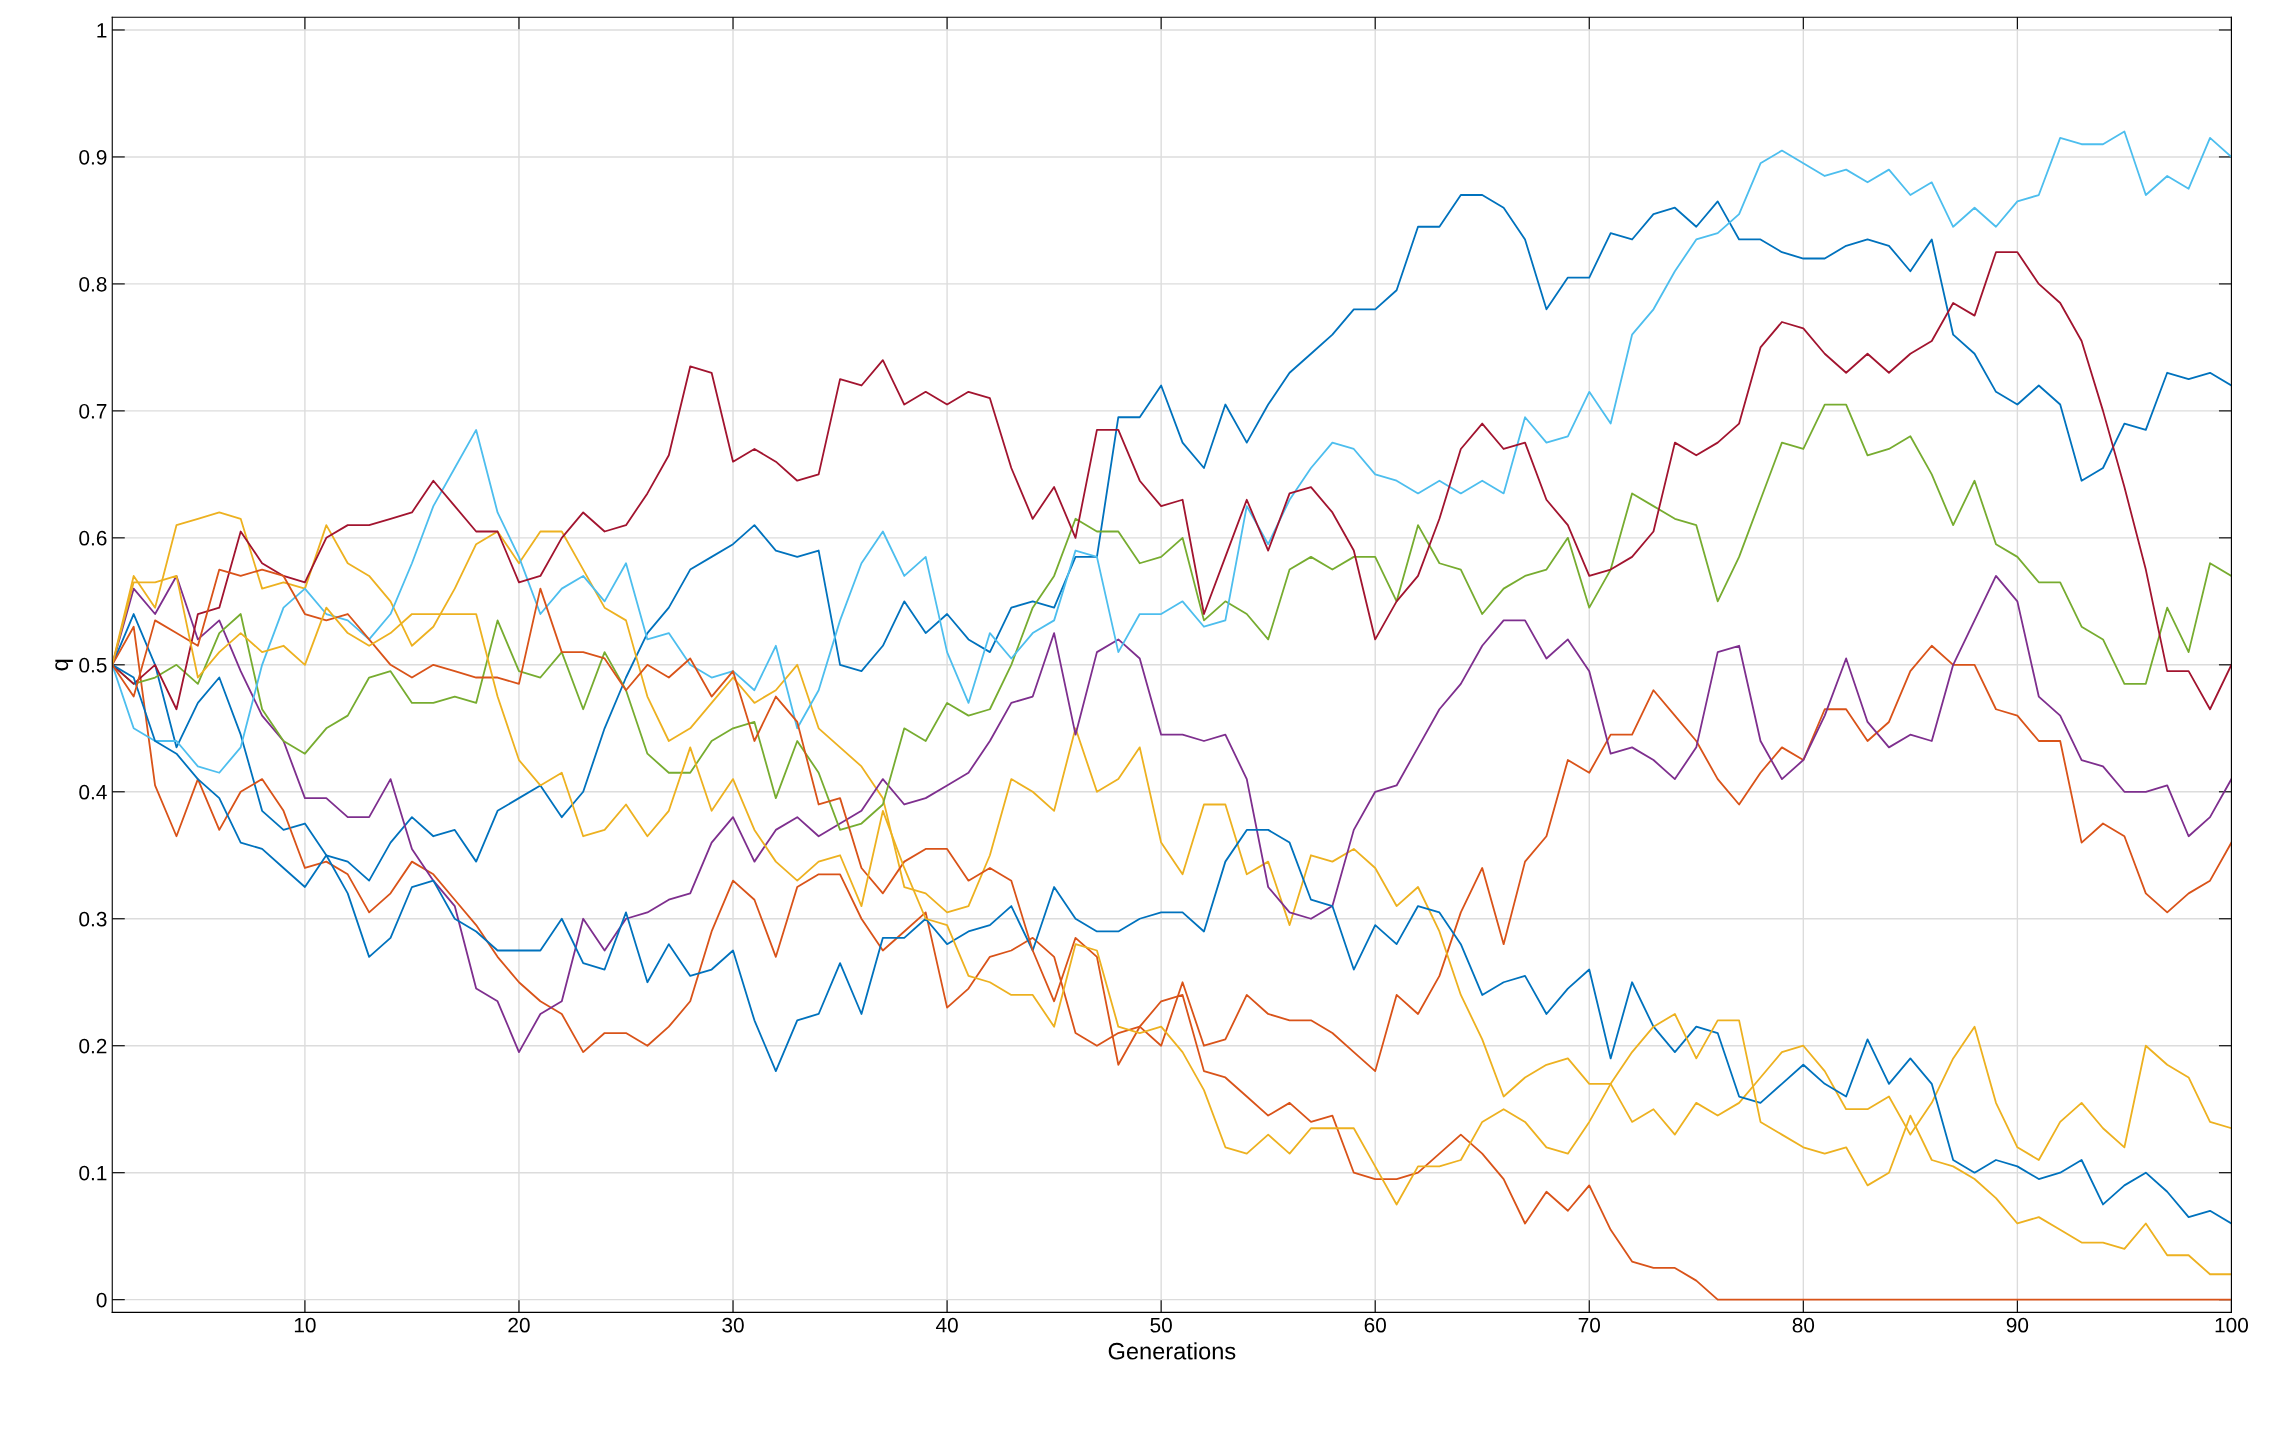  I want to click on x-tick-label: 20, so click(519, 1325).